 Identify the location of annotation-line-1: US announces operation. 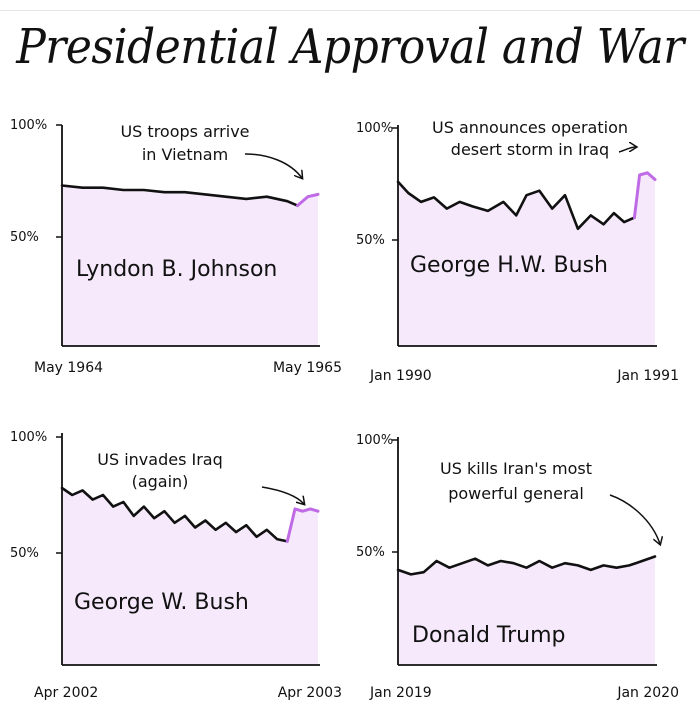
(530, 127).